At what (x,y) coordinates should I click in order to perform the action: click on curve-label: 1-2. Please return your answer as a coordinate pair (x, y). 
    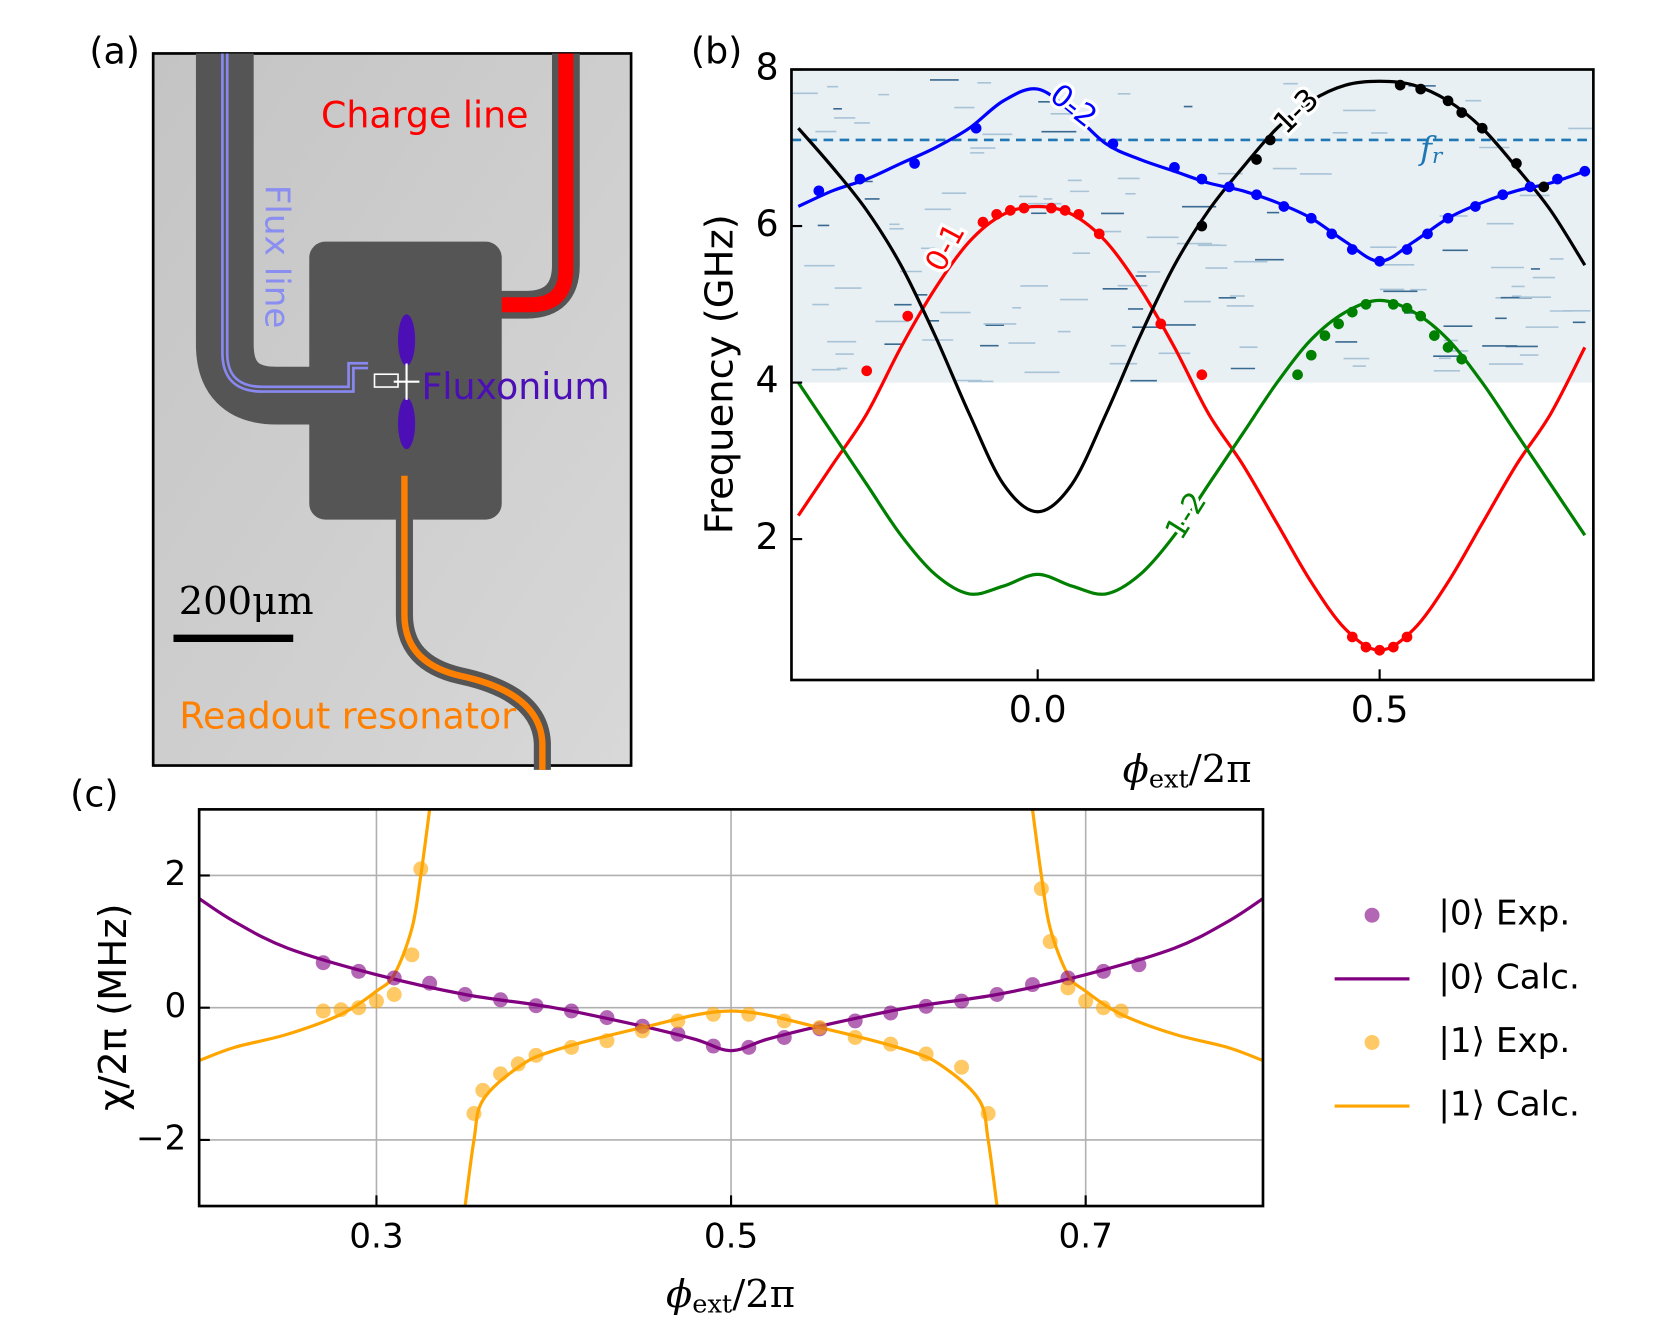
    Looking at the image, I should click on (1186, 516).